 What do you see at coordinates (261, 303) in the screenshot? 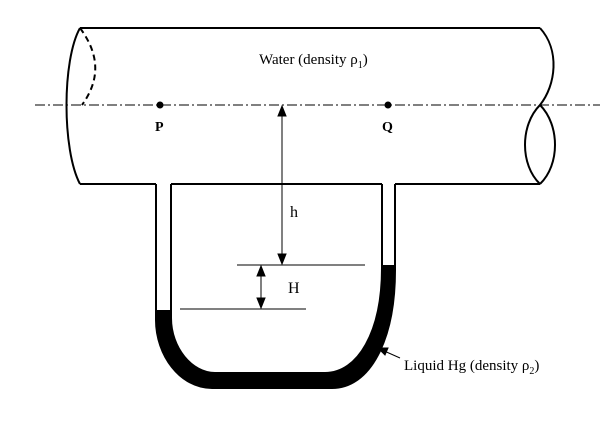
I see `dimension-H-arrow-bottom` at bounding box center [261, 303].